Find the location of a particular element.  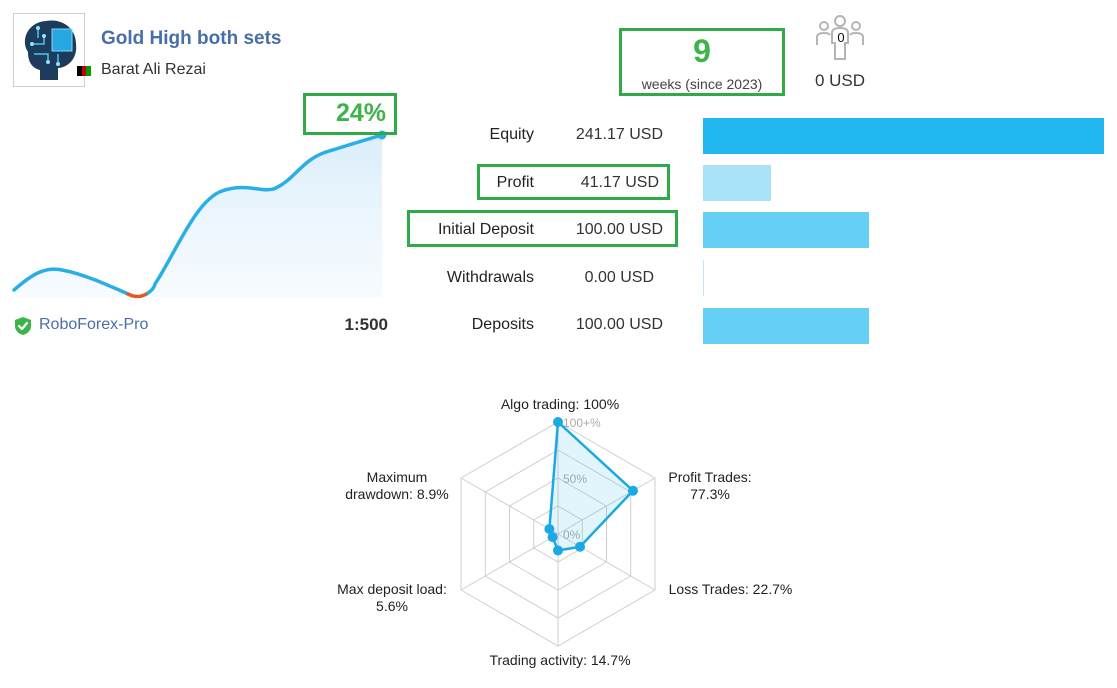

growth-chart is located at coordinates (200, 205).